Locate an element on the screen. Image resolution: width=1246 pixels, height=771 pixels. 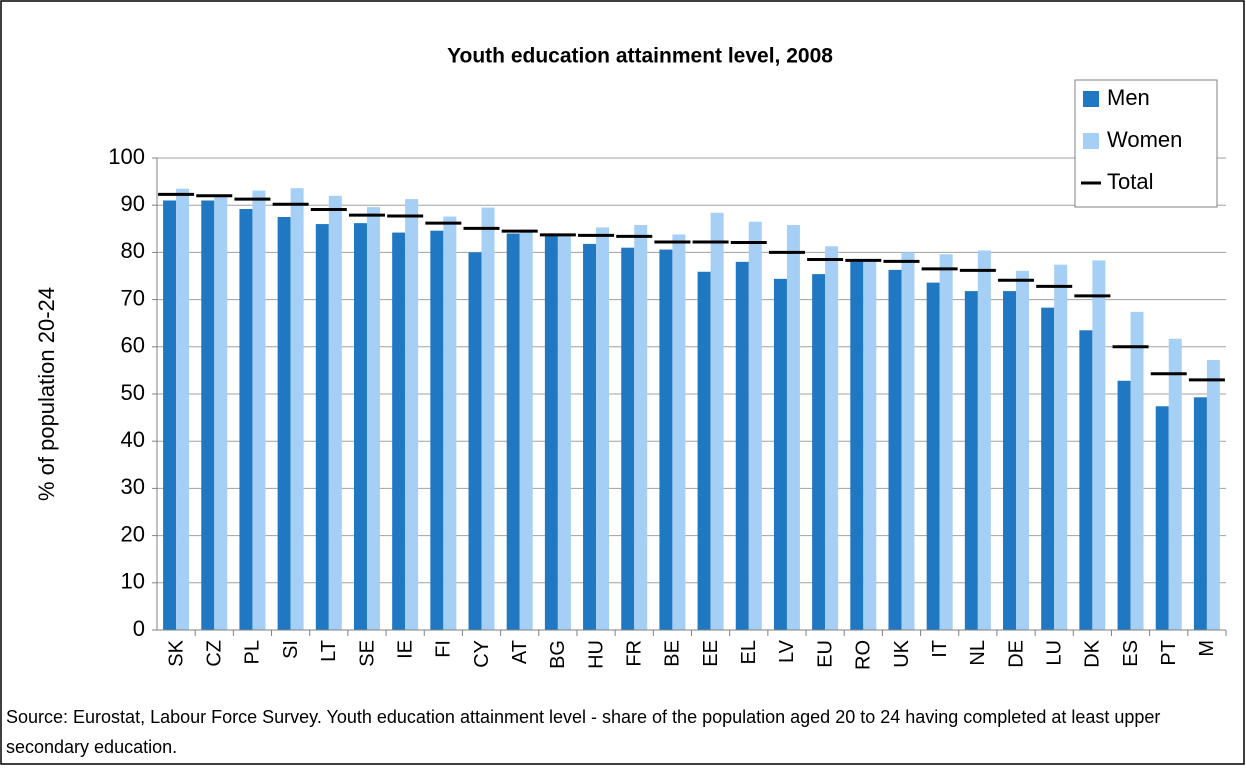
x-tick-label: SI is located at coordinates (291, 649).